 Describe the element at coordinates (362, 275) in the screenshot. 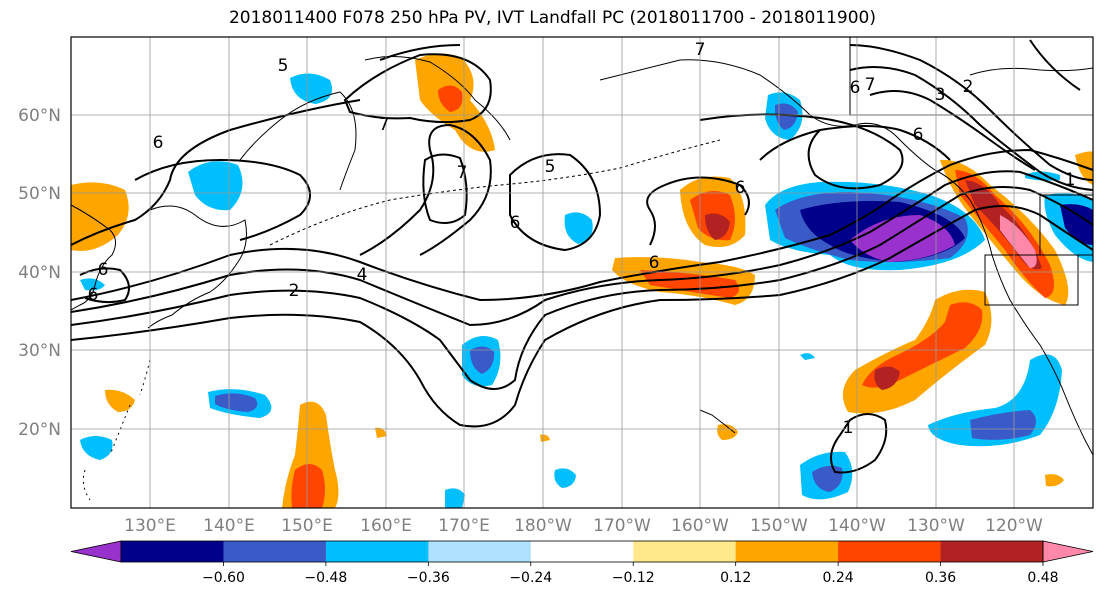

I see `contour-label: 4` at that location.